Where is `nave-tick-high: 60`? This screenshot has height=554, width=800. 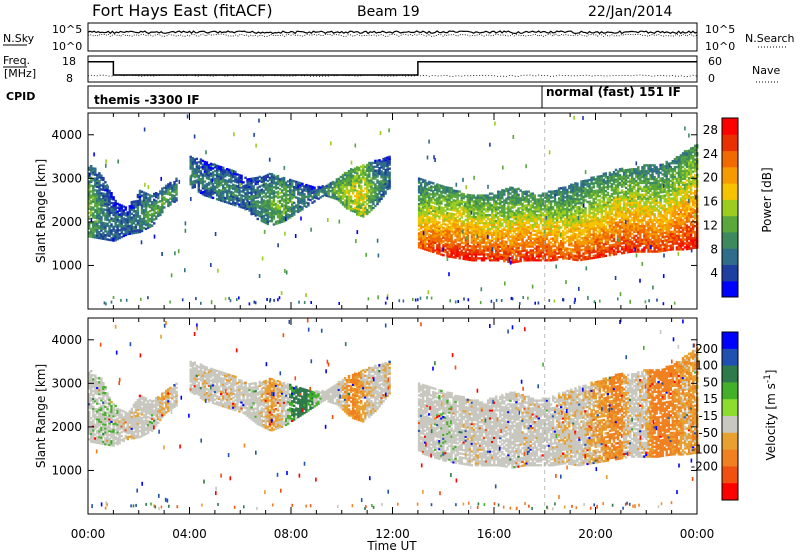
nave-tick-high: 60 is located at coordinates (715, 61).